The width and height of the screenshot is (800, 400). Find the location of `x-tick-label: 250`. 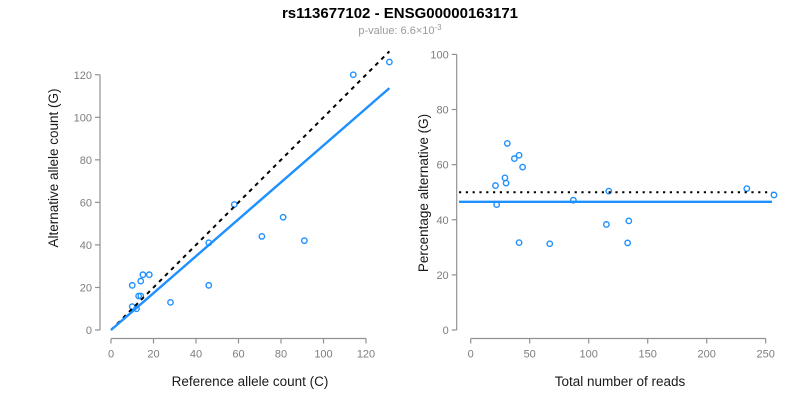

x-tick-label: 250 is located at coordinates (766, 355).